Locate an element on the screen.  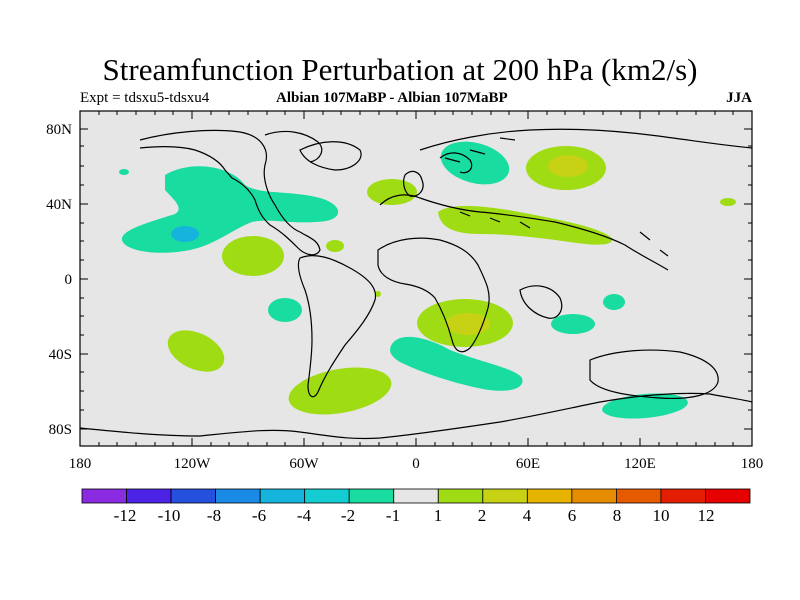
y-tick-80n: 80N is located at coordinates (59, 130).